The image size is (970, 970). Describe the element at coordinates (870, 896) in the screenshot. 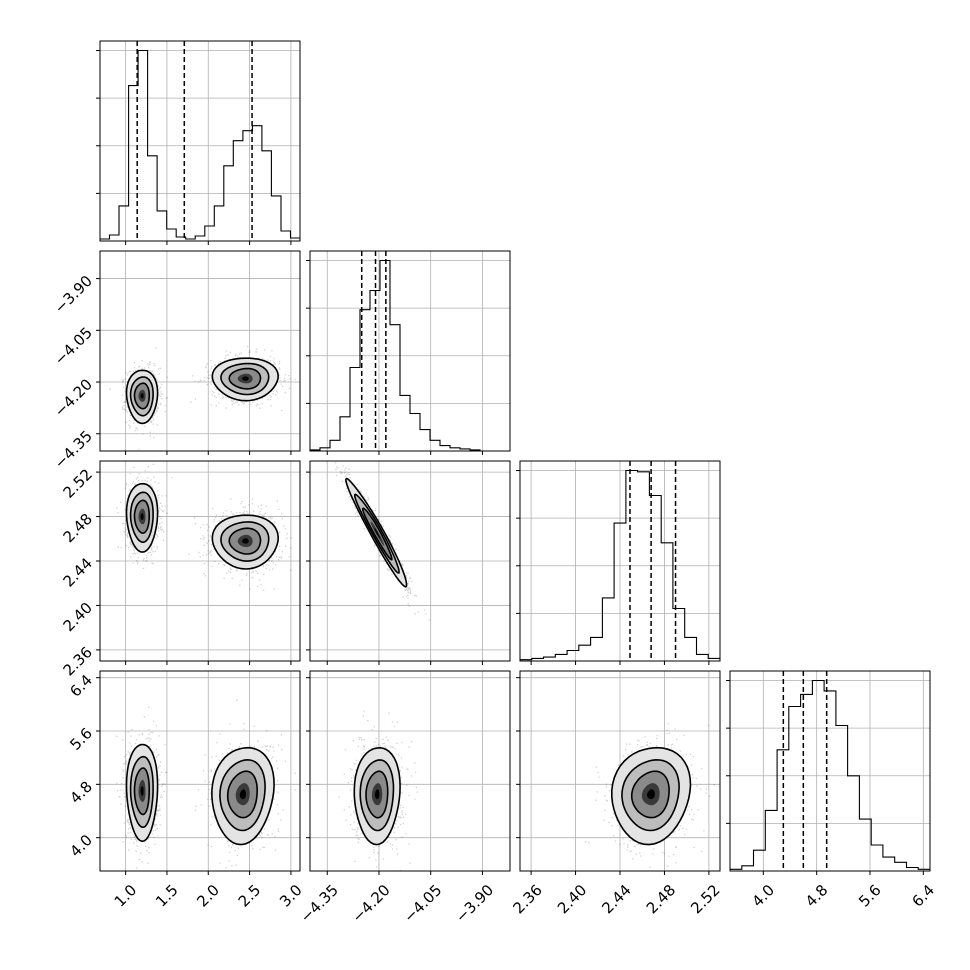

I see `x-tick-label: 5.6` at that location.